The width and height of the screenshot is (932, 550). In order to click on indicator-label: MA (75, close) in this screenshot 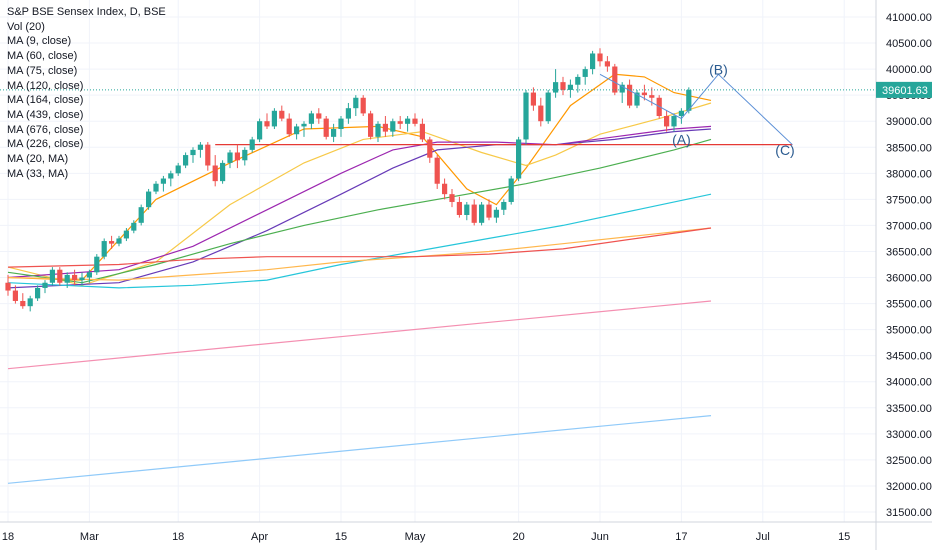, I will do `click(42, 70)`.